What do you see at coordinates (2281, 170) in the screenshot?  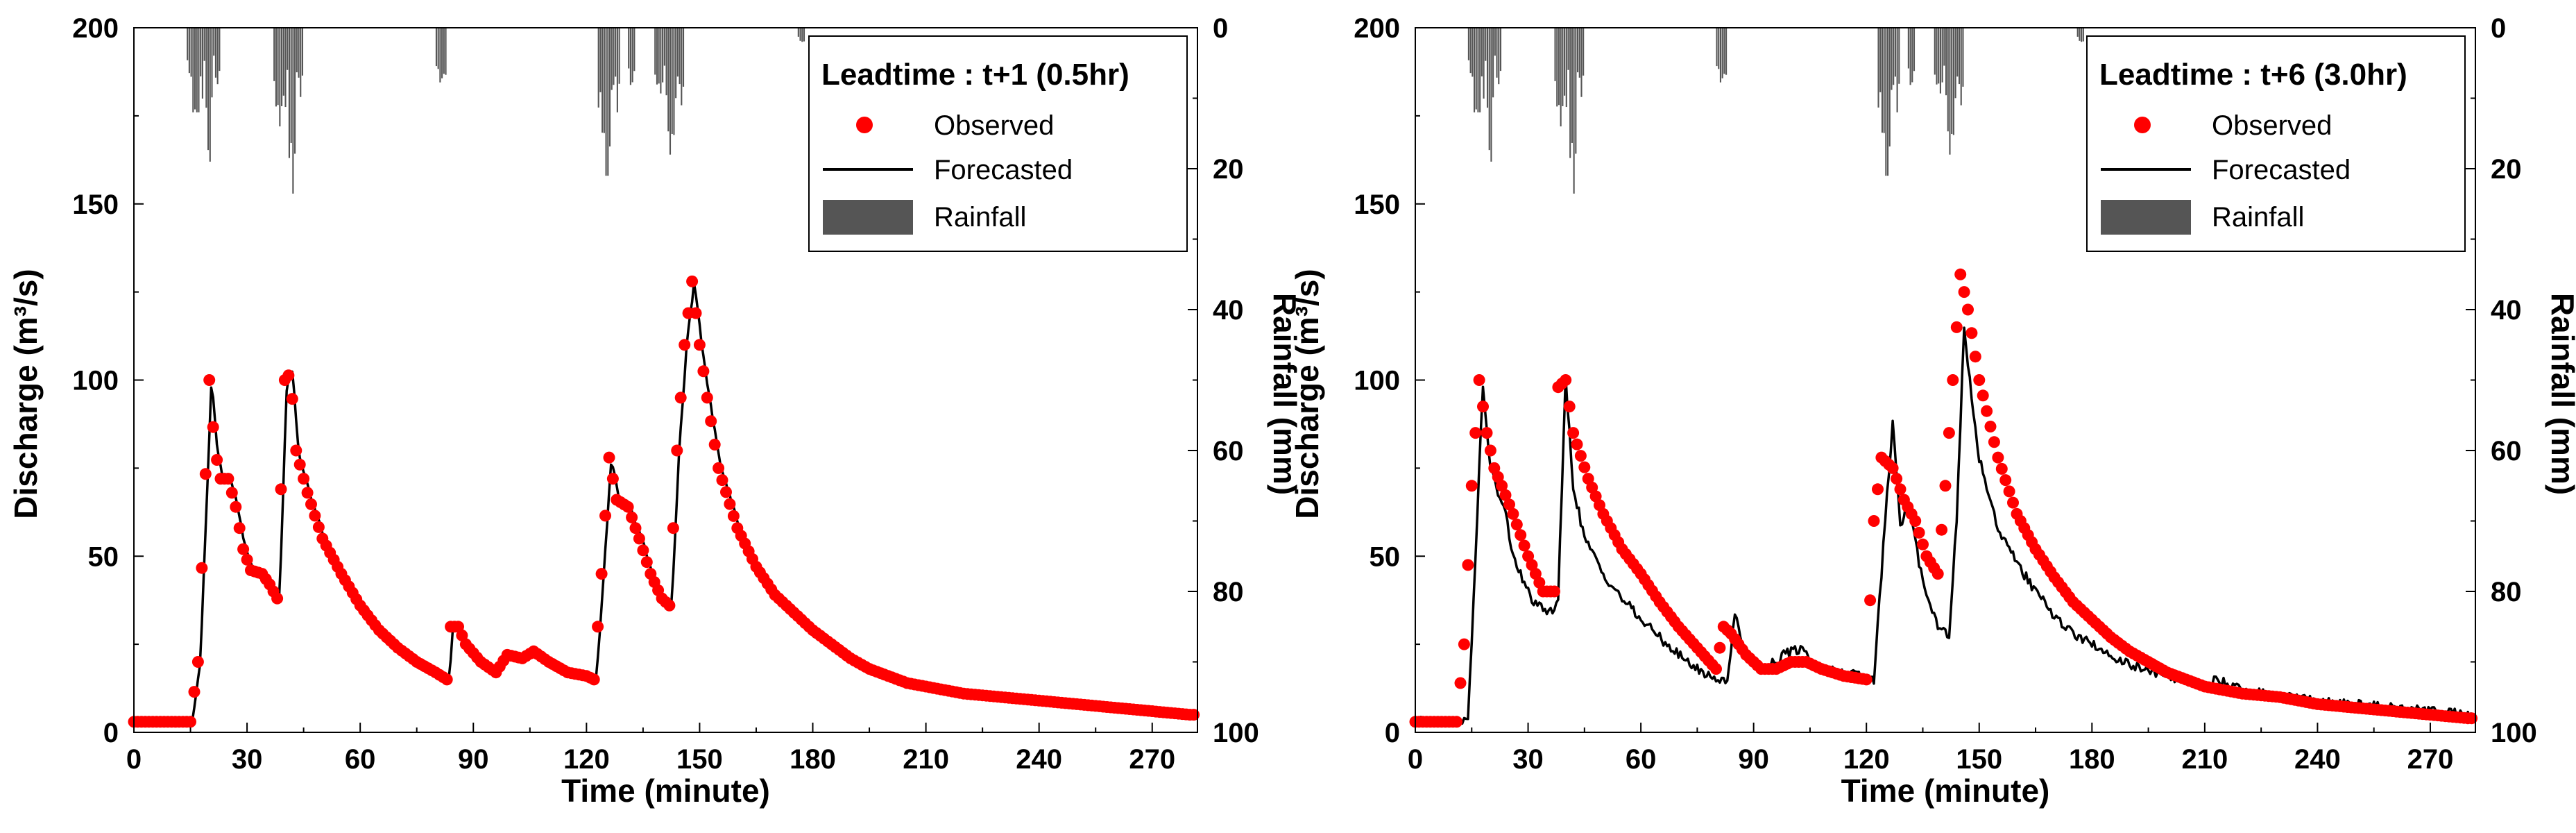 I see `legend-forecasted-label-right: Forecasted` at bounding box center [2281, 170].